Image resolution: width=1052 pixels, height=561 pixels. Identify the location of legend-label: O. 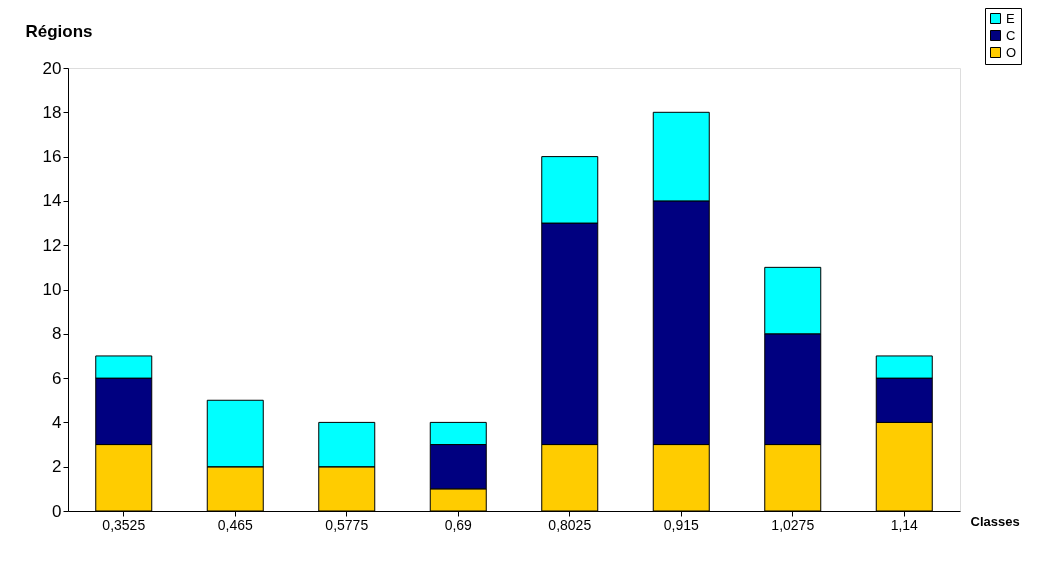
(1011, 52).